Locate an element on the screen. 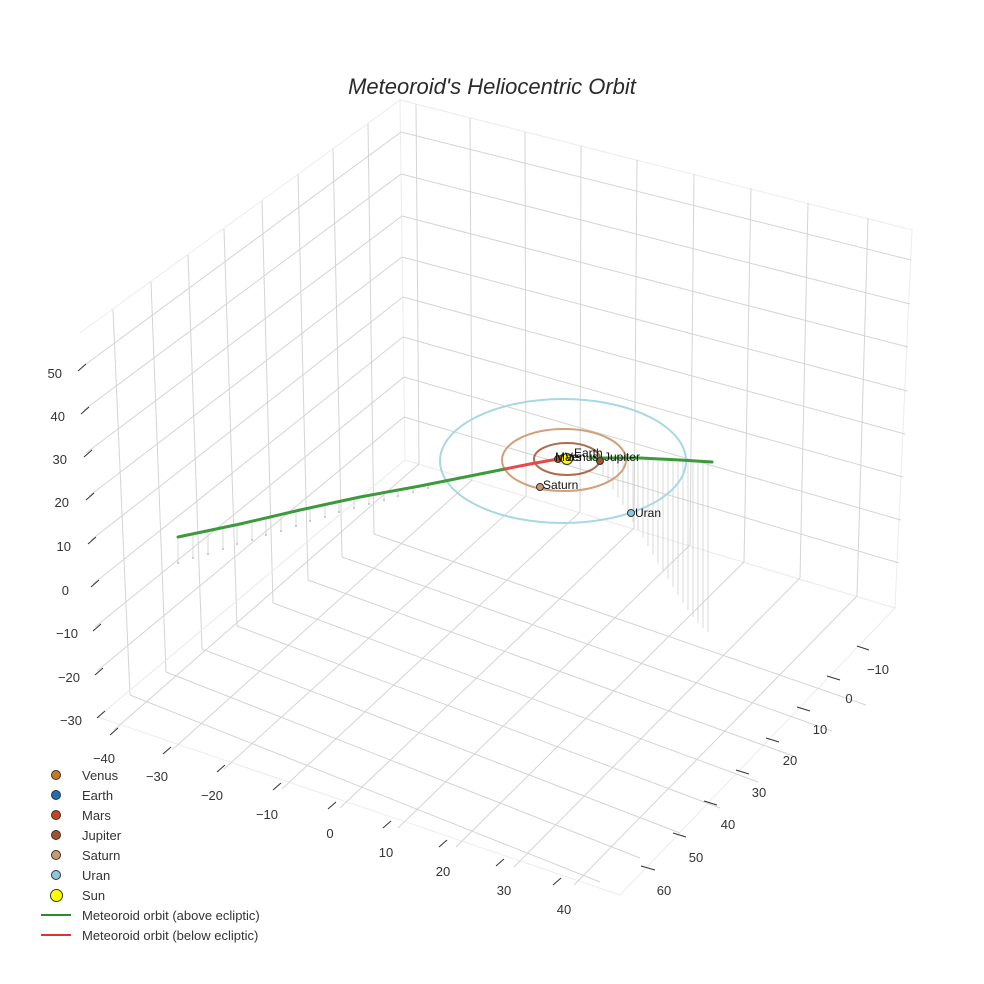 The image size is (984, 984). z-tick-label: 50 is located at coordinates (55, 373).